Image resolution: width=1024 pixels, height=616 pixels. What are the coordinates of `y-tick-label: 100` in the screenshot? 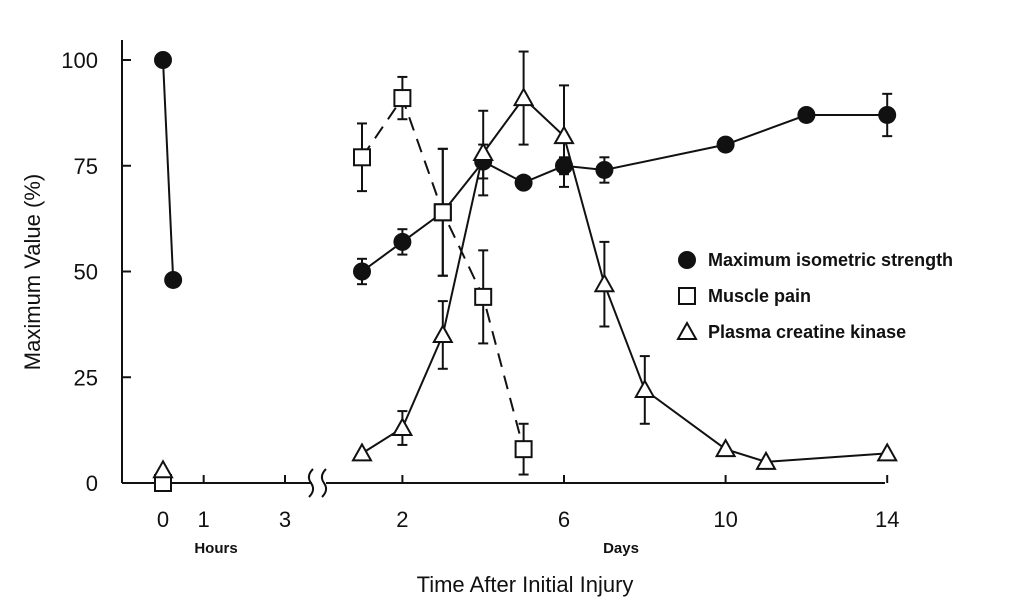 It's located at (79, 60).